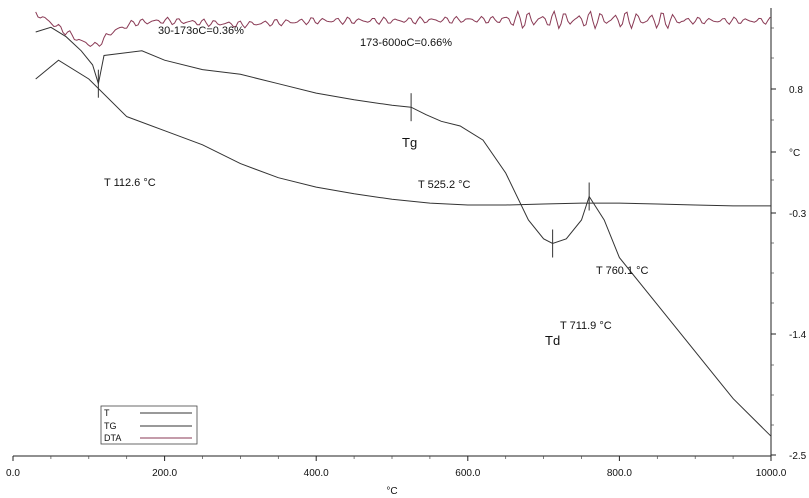 The image size is (809, 498). What do you see at coordinates (391, 491) in the screenshot?
I see `x-axis-label: °C` at bounding box center [391, 491].